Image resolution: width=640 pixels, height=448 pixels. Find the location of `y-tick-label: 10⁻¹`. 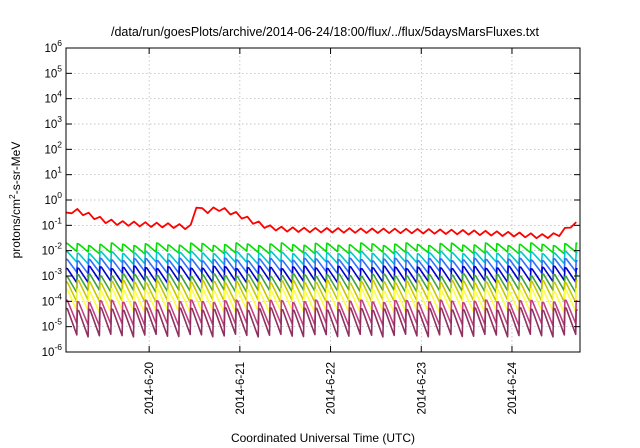

y-tick-label: 10⁻¹ is located at coordinates (52, 223).